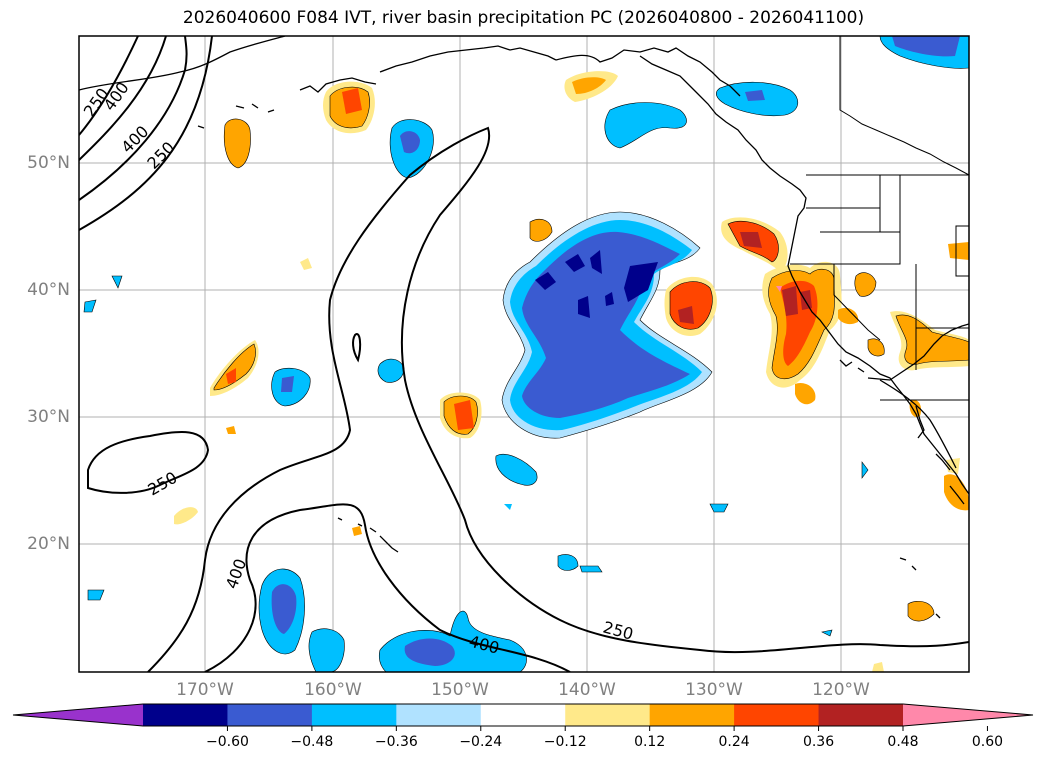 This screenshot has height=765, width=1047. I want to click on colorbar-outline, so click(523, 715).